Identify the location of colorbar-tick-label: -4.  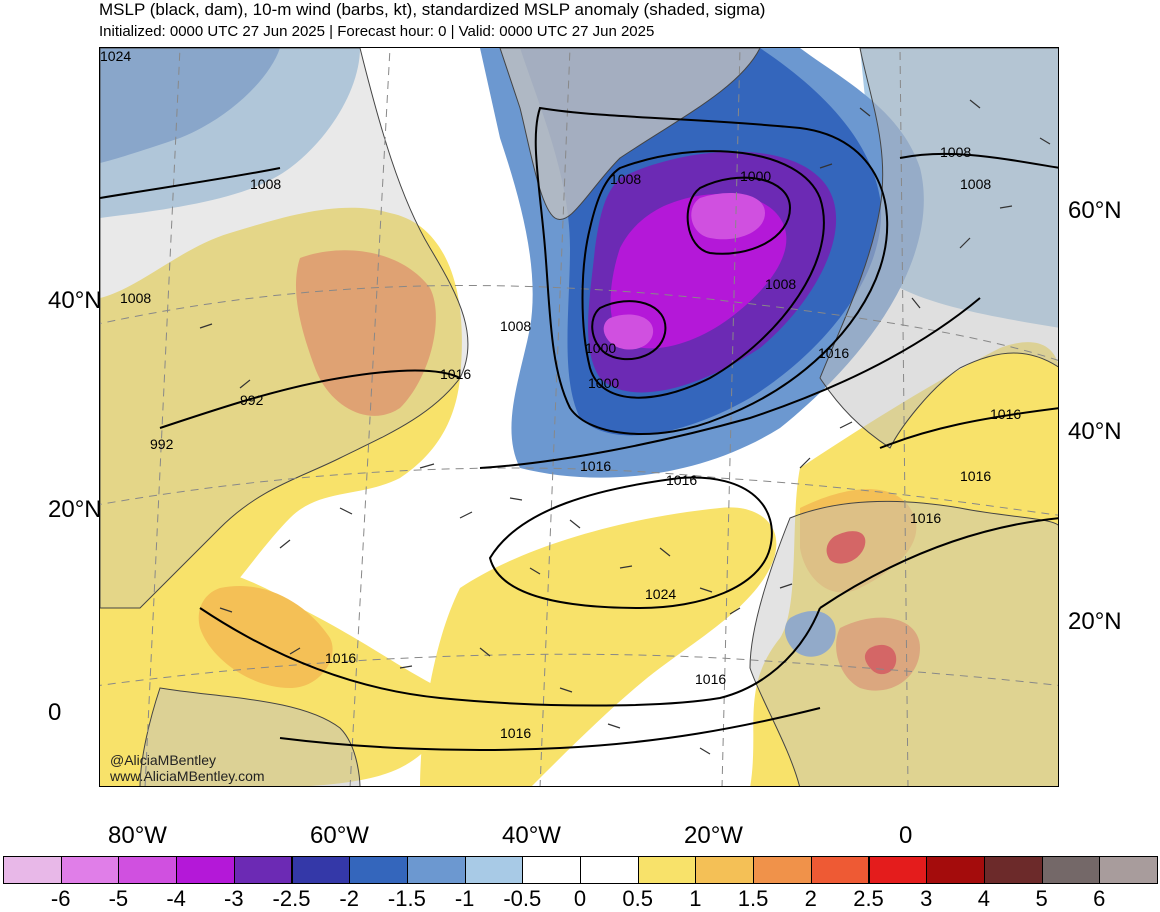
(176, 898).